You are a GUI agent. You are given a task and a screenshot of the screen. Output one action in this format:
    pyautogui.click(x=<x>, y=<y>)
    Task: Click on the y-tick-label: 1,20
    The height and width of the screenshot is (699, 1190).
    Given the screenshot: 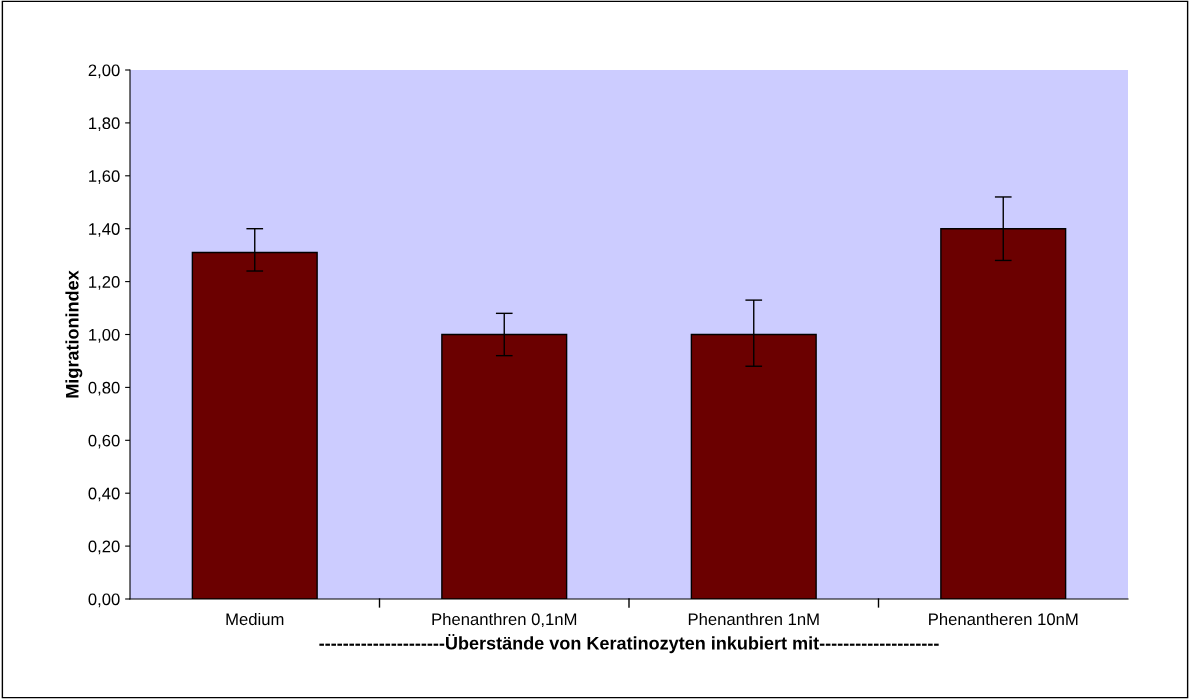 What is the action you would take?
    pyautogui.click(x=104, y=283)
    